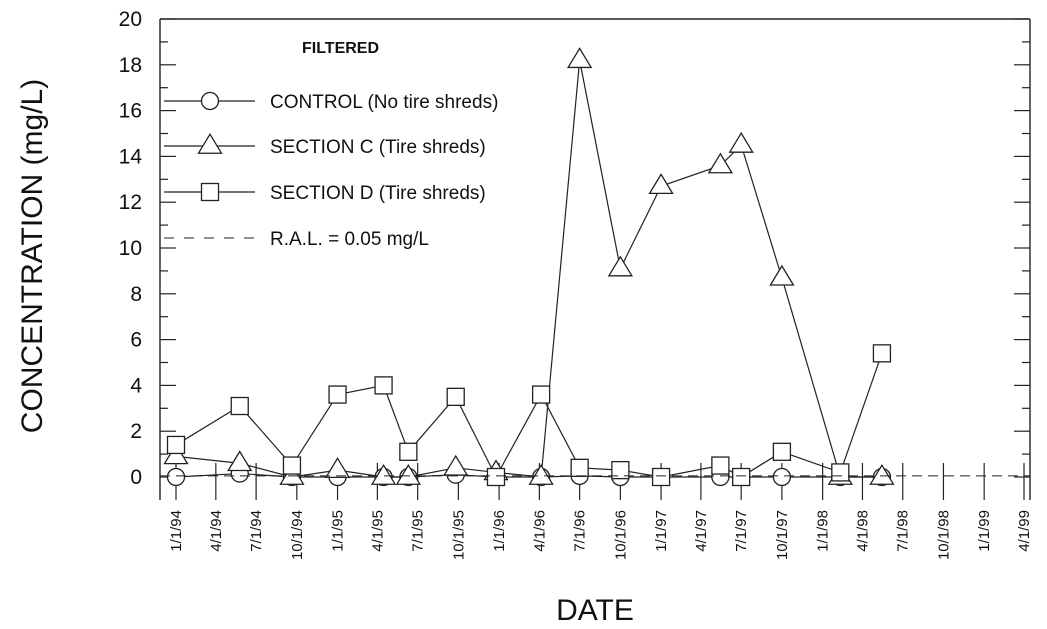  What do you see at coordinates (32, 256) in the screenshot?
I see `y-axis-title: CONCENTRATION (mg/L)` at bounding box center [32, 256].